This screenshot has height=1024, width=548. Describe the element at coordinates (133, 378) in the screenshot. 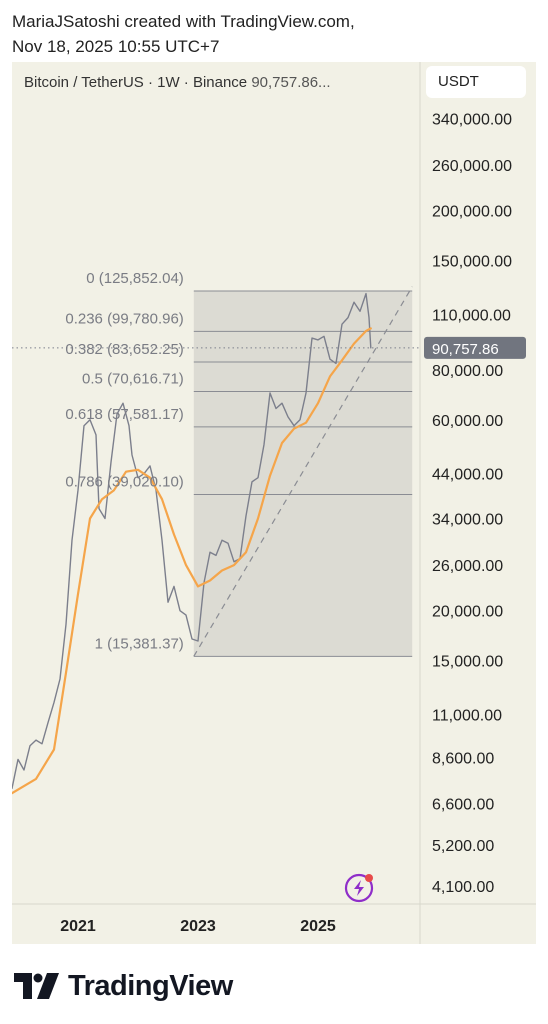

I see `fib-level-label: 0.5 (70,616.71)` at that location.